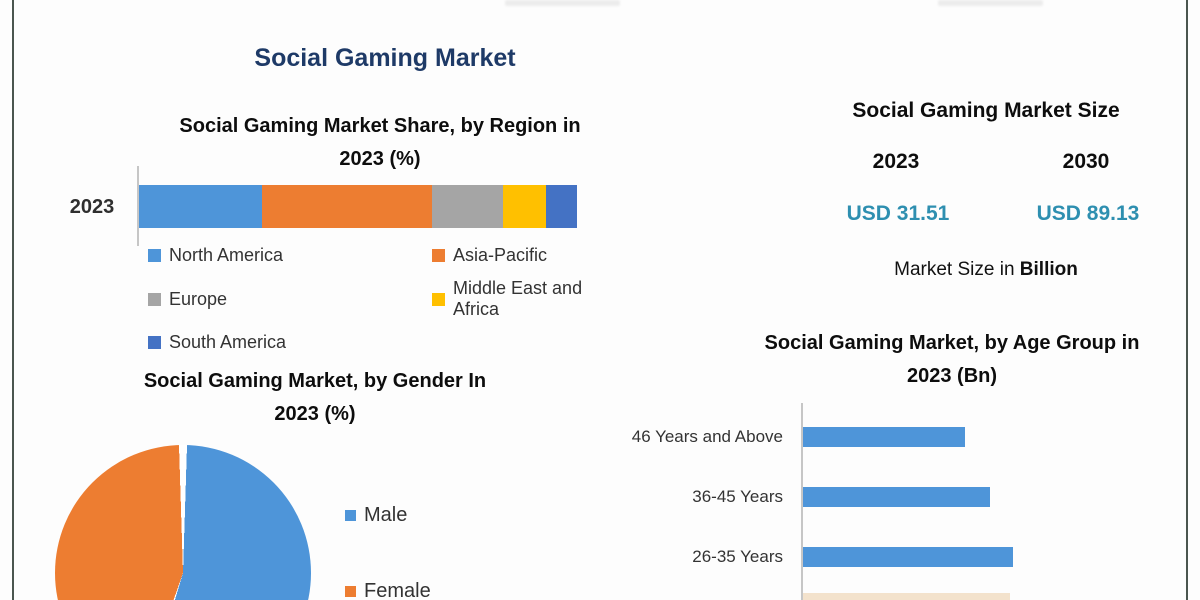 This screenshot has width=1200, height=600. I want to click on frame-right-border, so click(1187, 300).